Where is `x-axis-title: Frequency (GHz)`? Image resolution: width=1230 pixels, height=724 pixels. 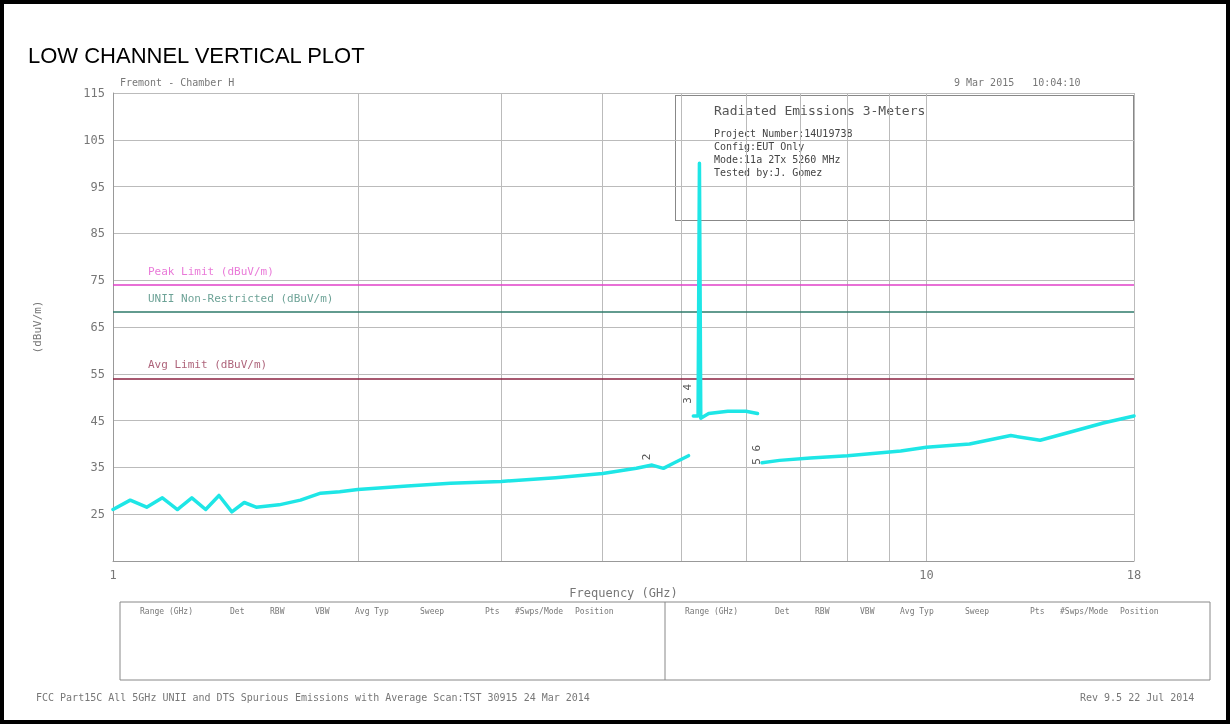
x-axis-title: Frequency (GHz) is located at coordinates (623, 593).